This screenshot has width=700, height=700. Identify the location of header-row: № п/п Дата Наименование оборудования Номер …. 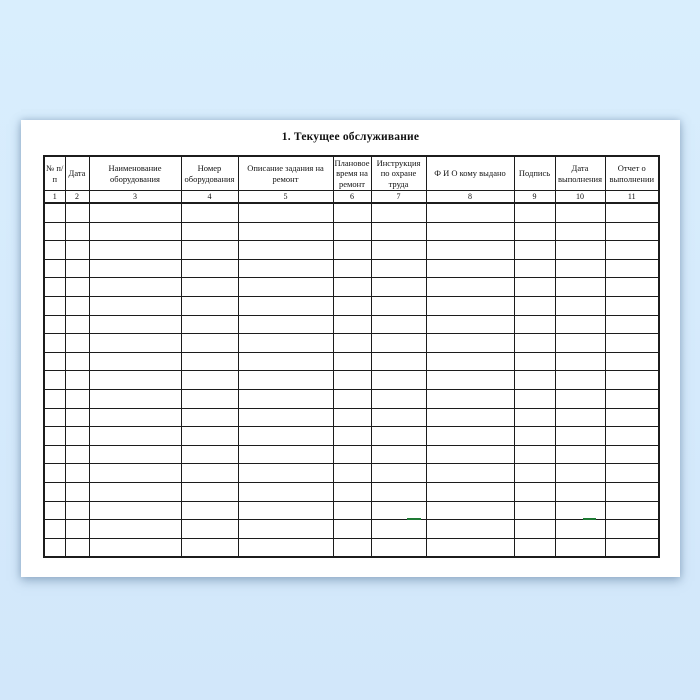
(351, 173).